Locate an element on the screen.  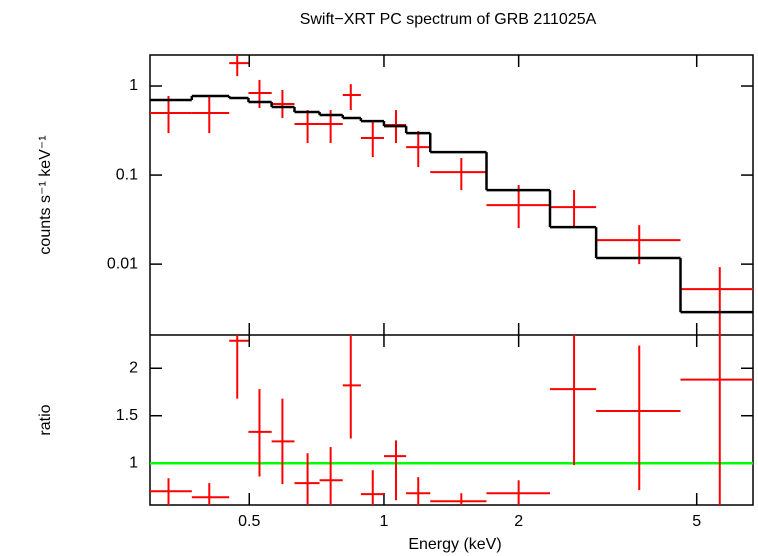
chart-title: Swift−XRT PC spectrum of GRB 211025A is located at coordinates (448, 19).